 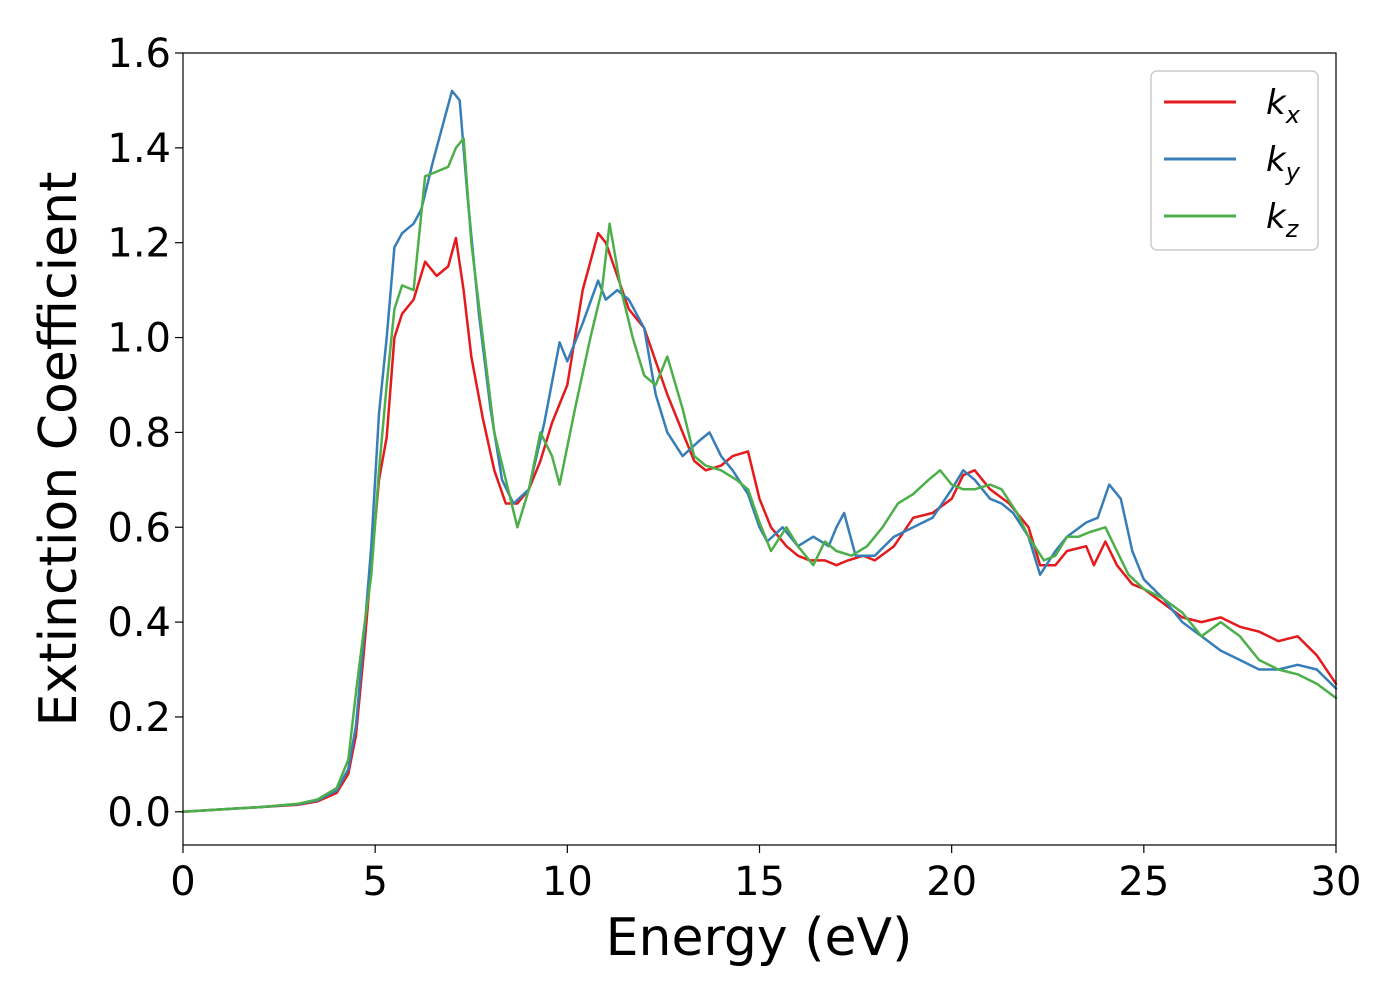 I want to click on y-tick-label: 1.6, so click(x=139, y=54).